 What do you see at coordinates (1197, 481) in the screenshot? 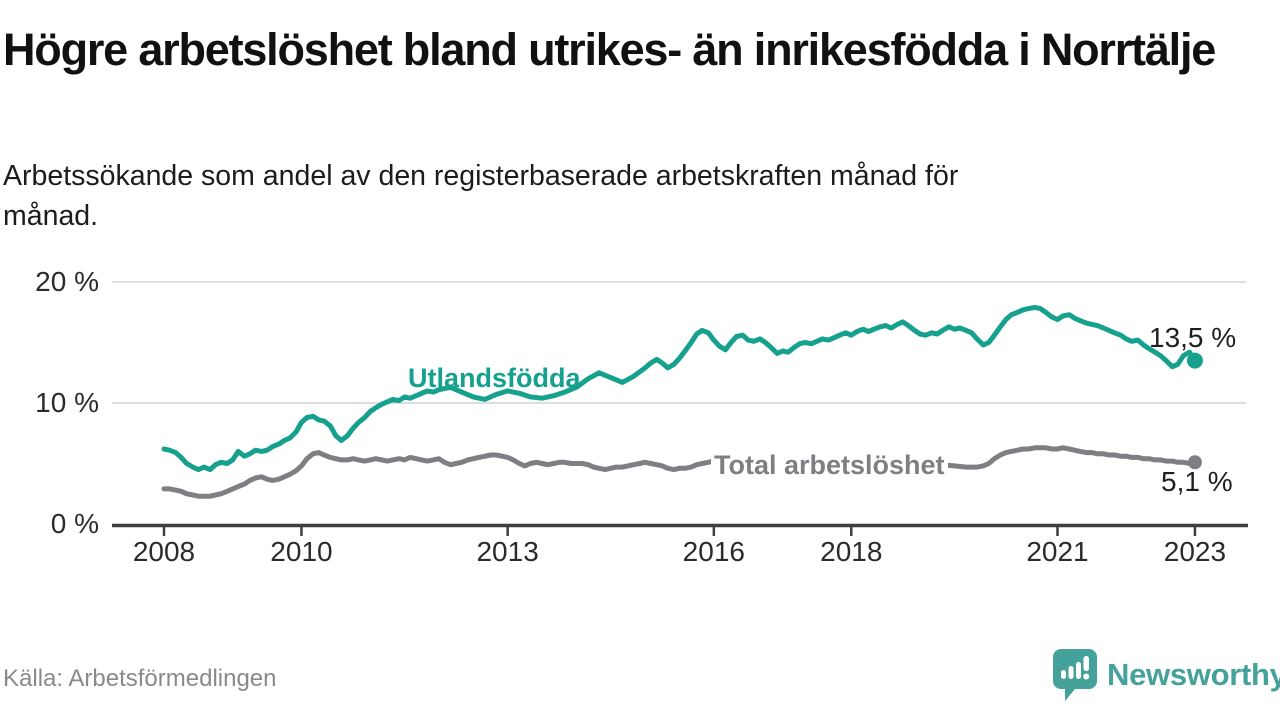
I see `end-value-label-total-arbetsloshet: 5,1 %` at bounding box center [1197, 481].